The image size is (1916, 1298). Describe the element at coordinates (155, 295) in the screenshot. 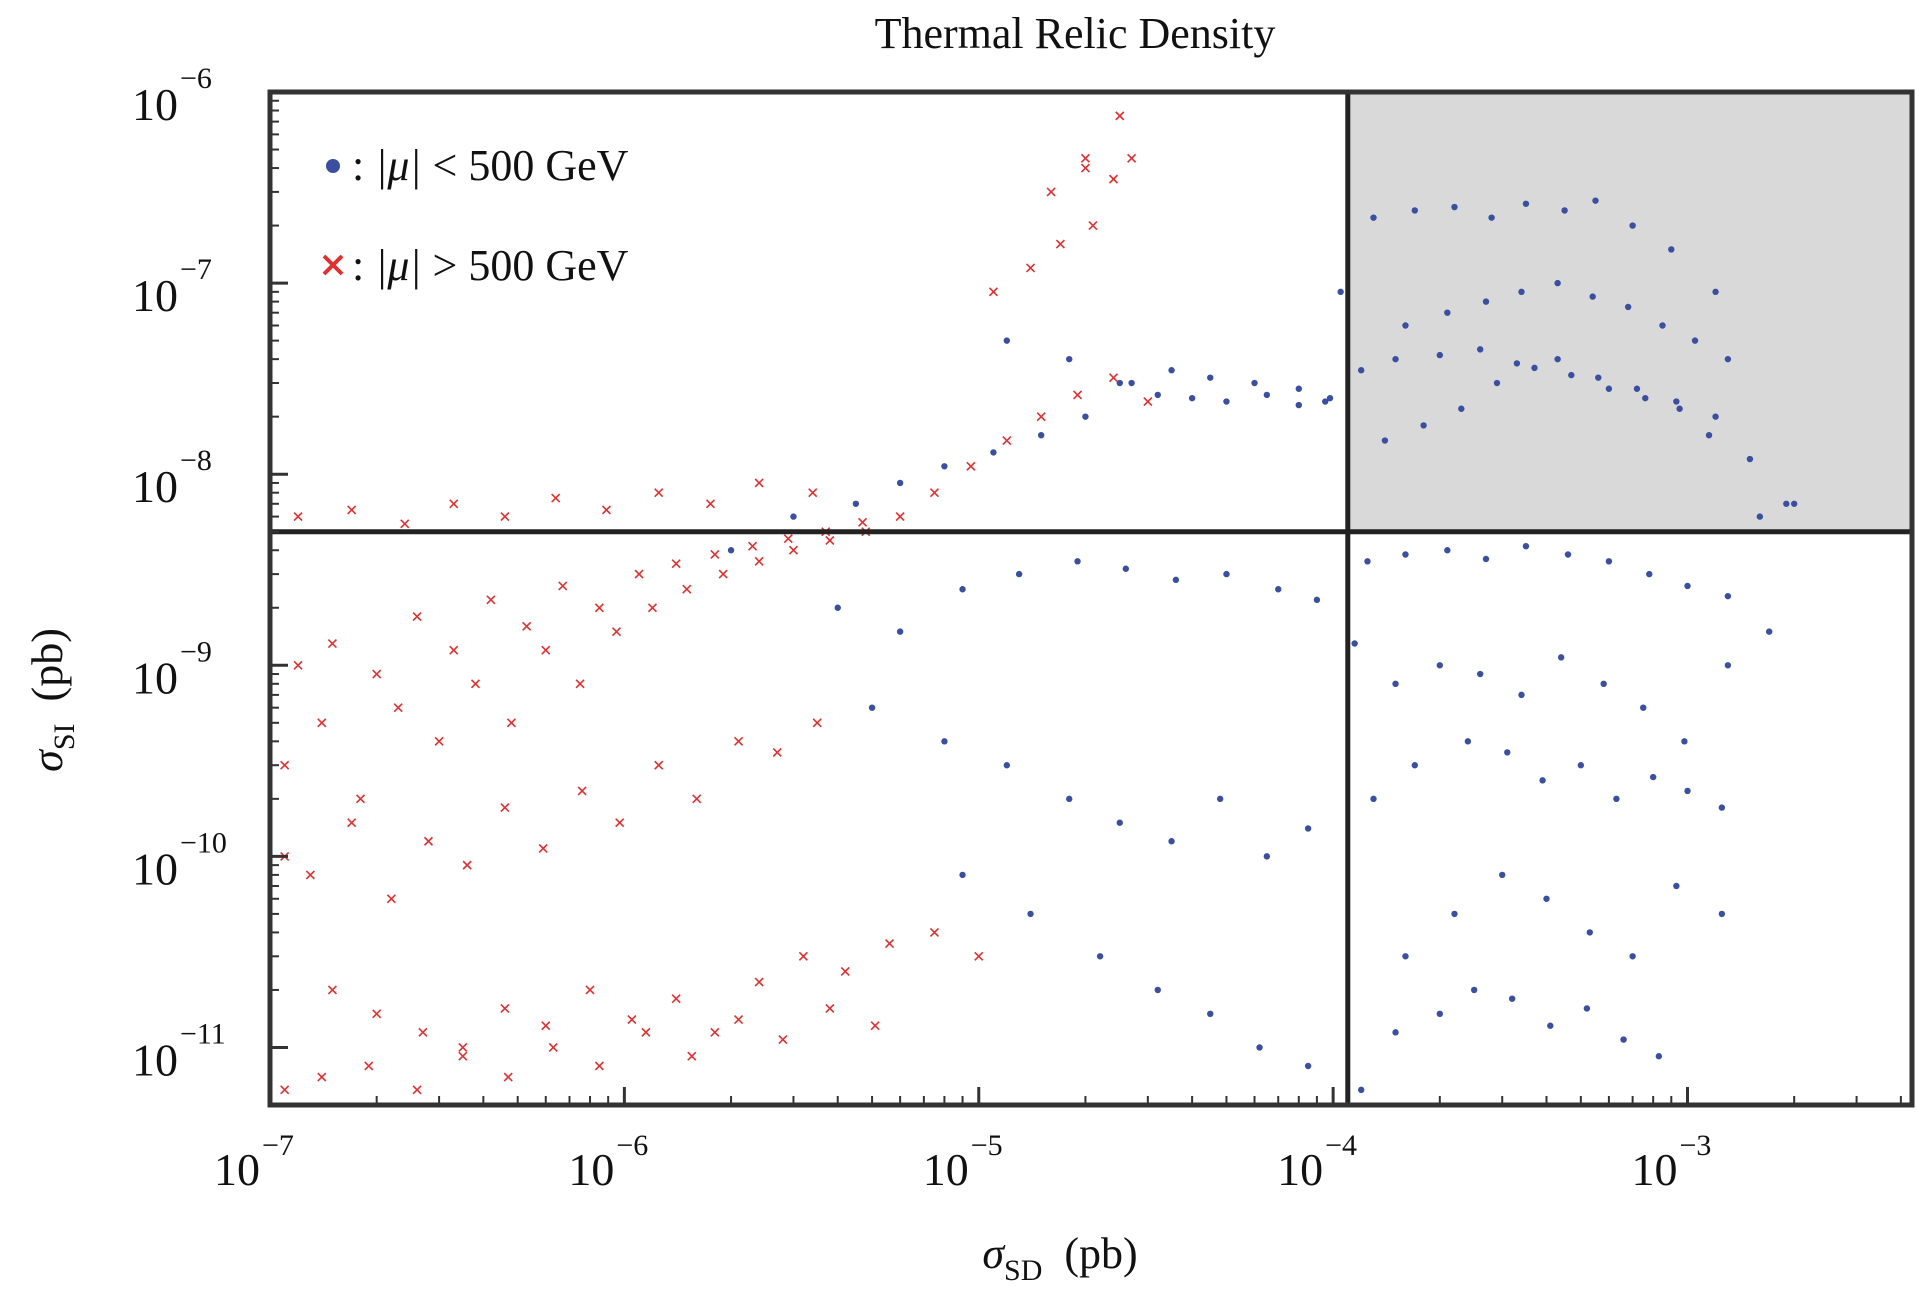

I see `y-tick-label-1: 10` at that location.